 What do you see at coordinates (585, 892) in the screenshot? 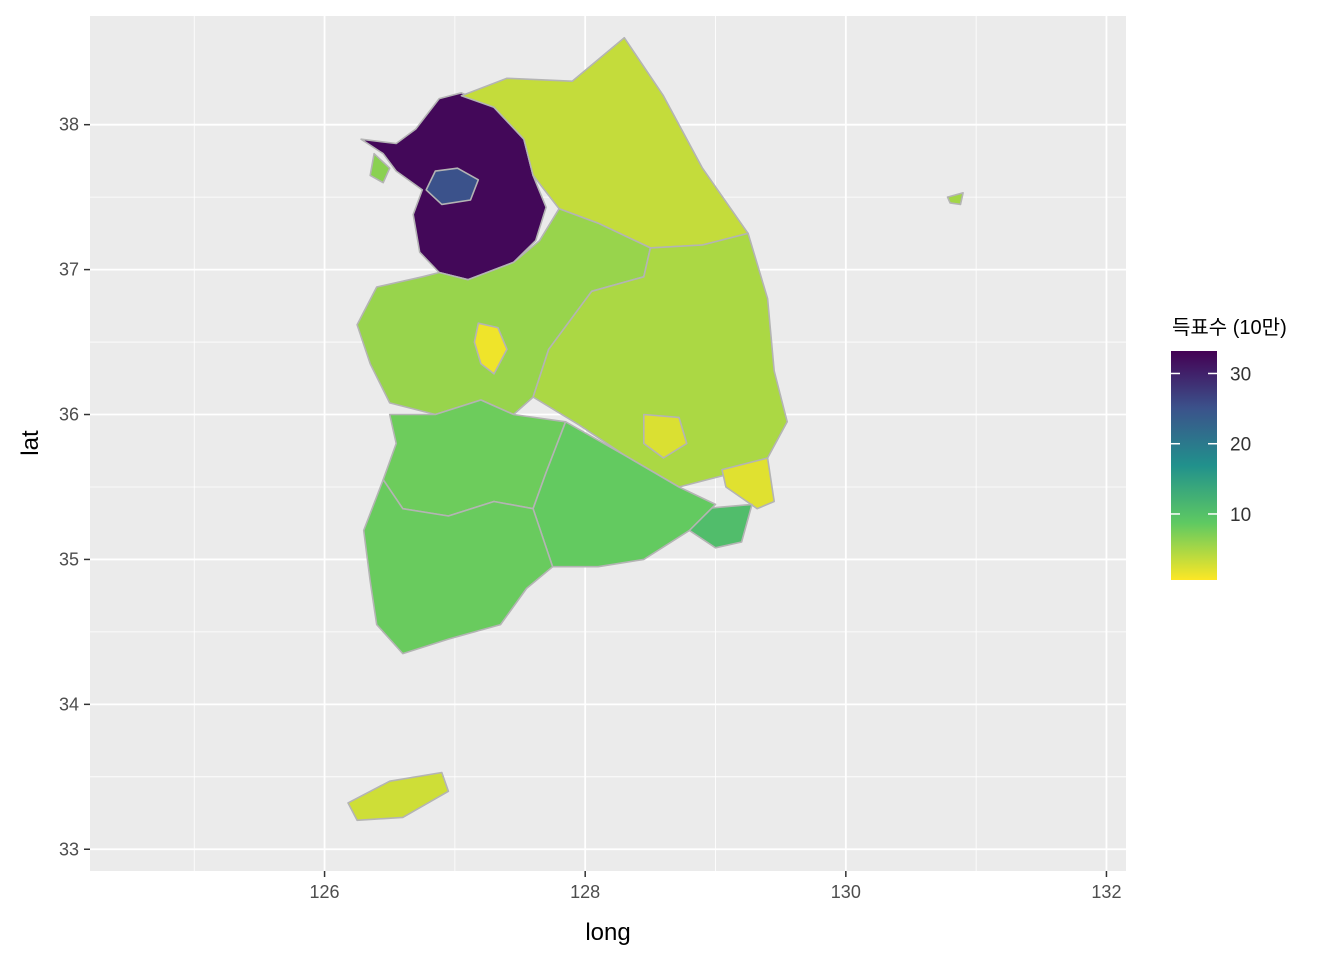
I see `x-tick-label: 128` at bounding box center [585, 892].